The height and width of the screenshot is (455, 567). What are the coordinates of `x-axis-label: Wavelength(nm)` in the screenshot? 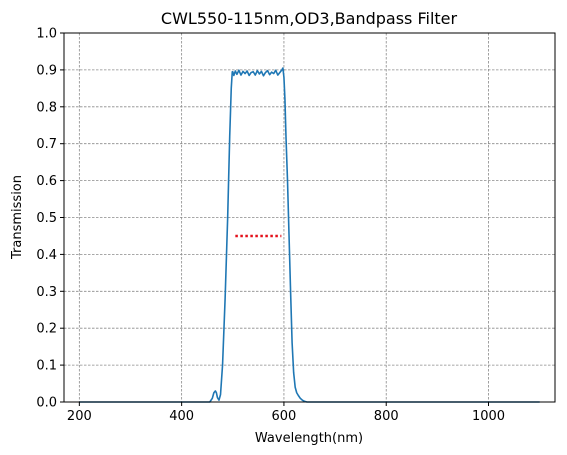 It's located at (309, 438).